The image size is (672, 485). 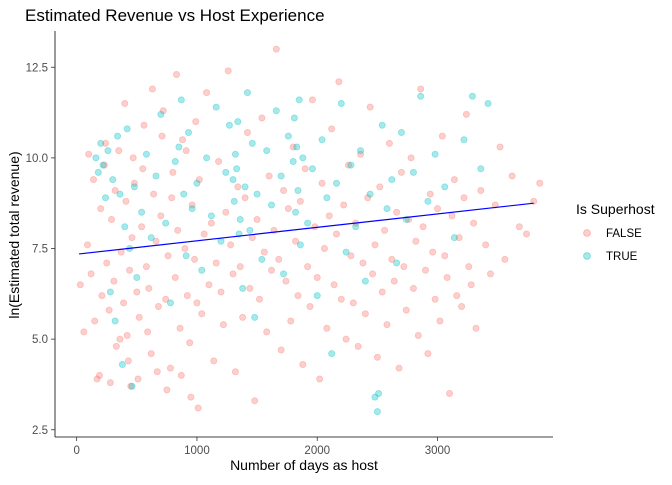 I want to click on x-axis-ticks: 0 1000 2000 3000, so click(x=261, y=447).